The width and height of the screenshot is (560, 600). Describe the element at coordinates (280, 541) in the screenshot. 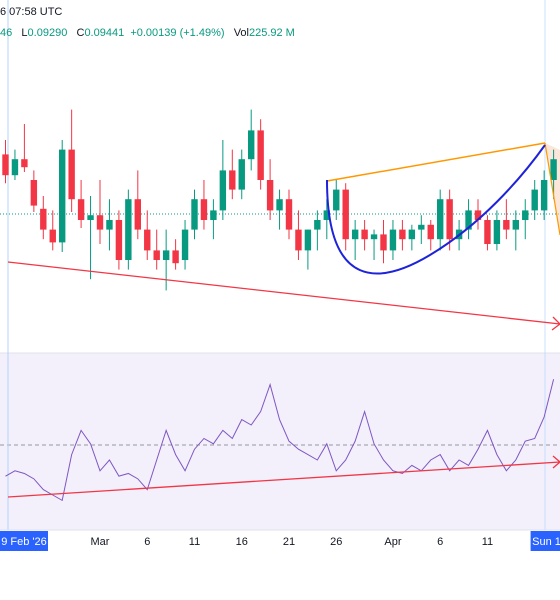

I see `x-axis: 9 Feb '26 Mar 6 11 16 21 26 Apr 6 11 Sun 19` at that location.